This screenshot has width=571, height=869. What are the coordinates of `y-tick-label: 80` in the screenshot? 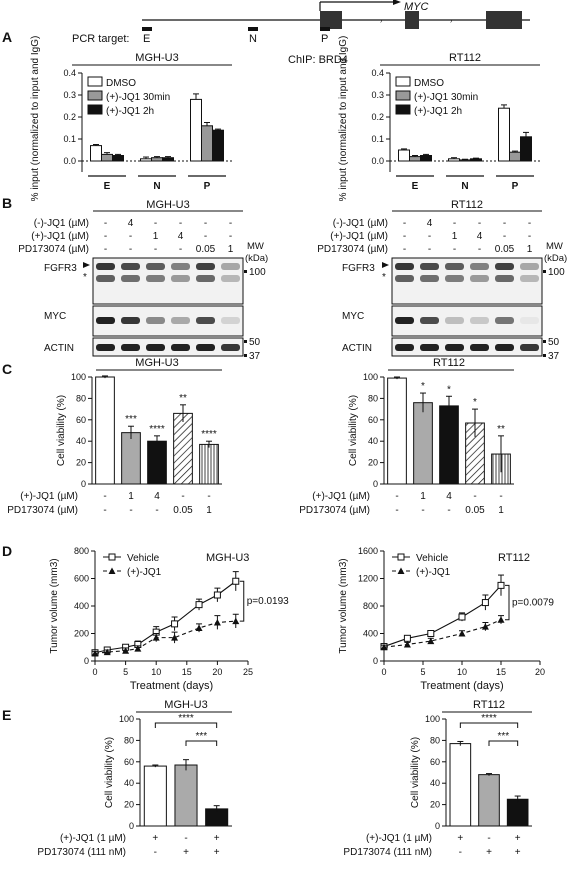 It's located at (81, 398).